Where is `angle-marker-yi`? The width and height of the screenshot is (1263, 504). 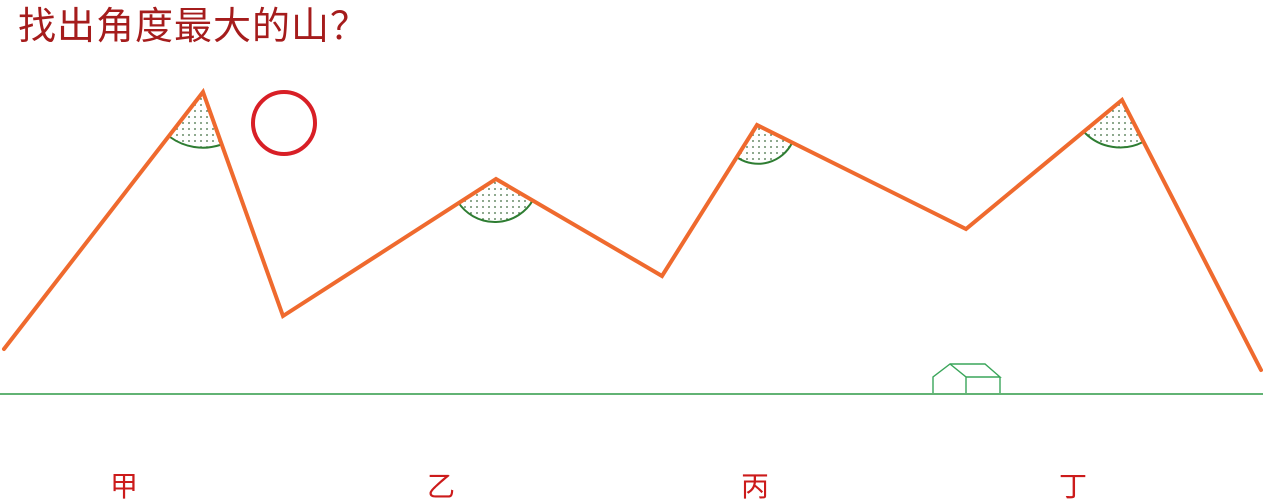 angle-marker-yi is located at coordinates (495, 201).